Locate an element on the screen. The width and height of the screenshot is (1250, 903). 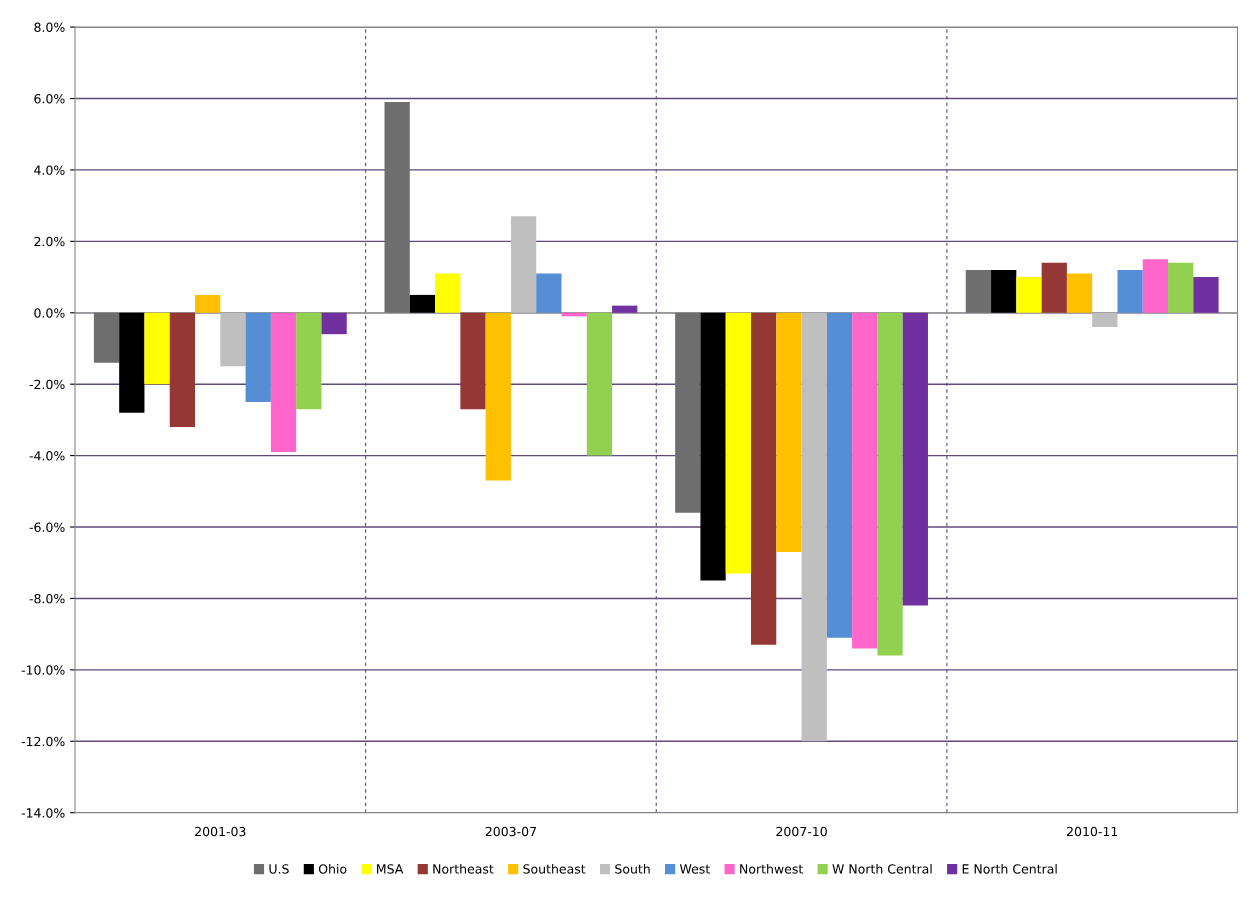
x-tick-label: 2003-07 is located at coordinates (510, 831).